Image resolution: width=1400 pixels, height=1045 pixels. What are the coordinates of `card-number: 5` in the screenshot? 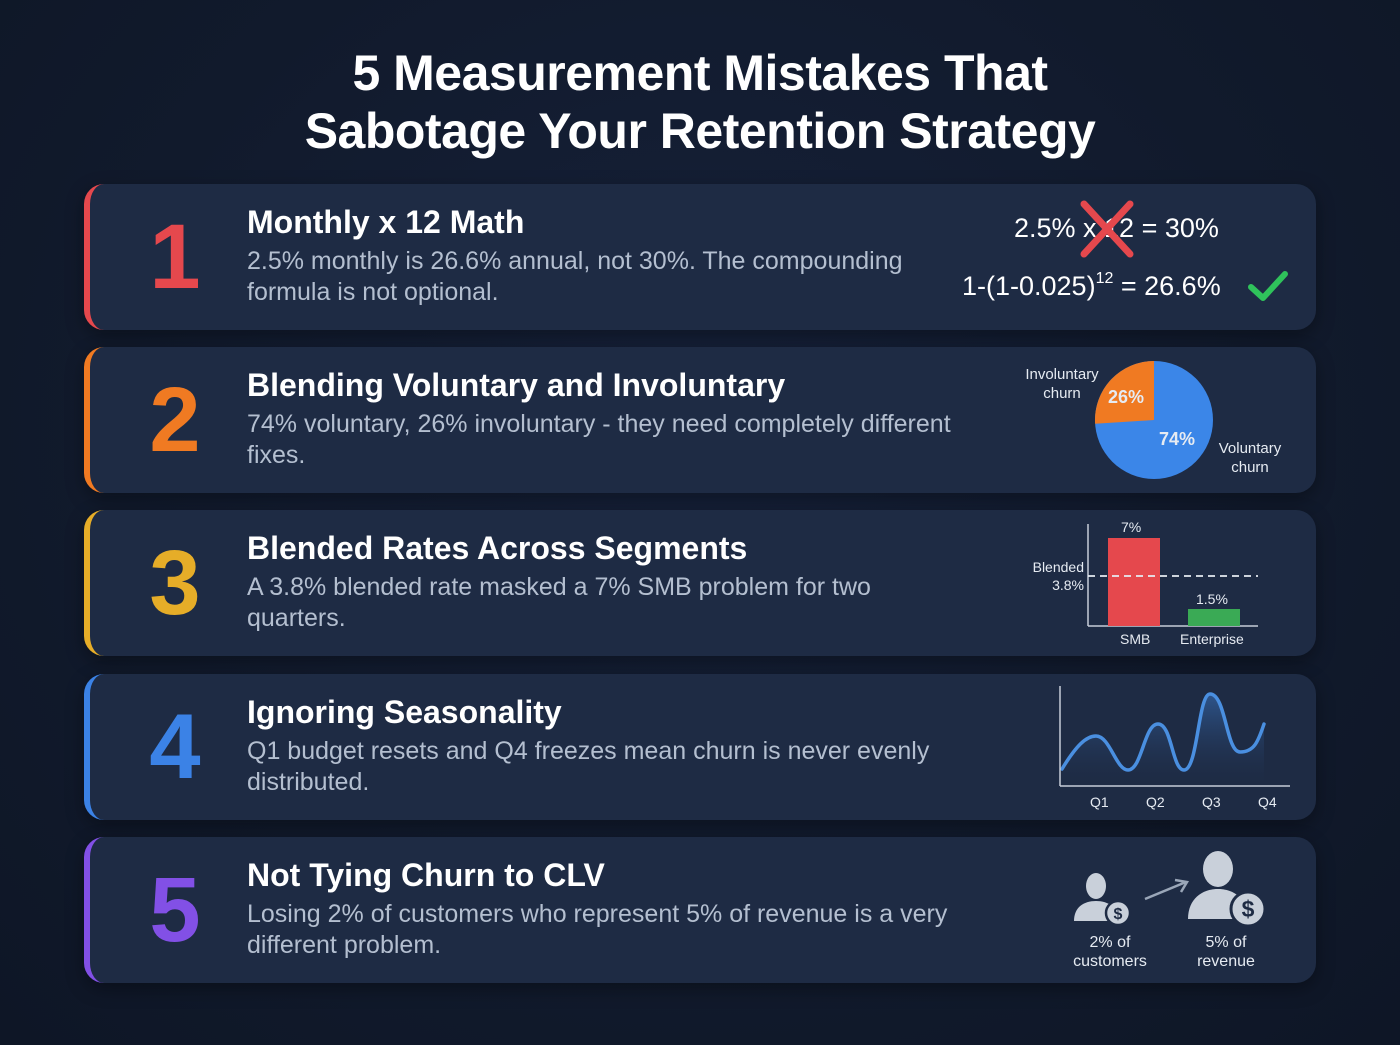 It's located at (175, 910).